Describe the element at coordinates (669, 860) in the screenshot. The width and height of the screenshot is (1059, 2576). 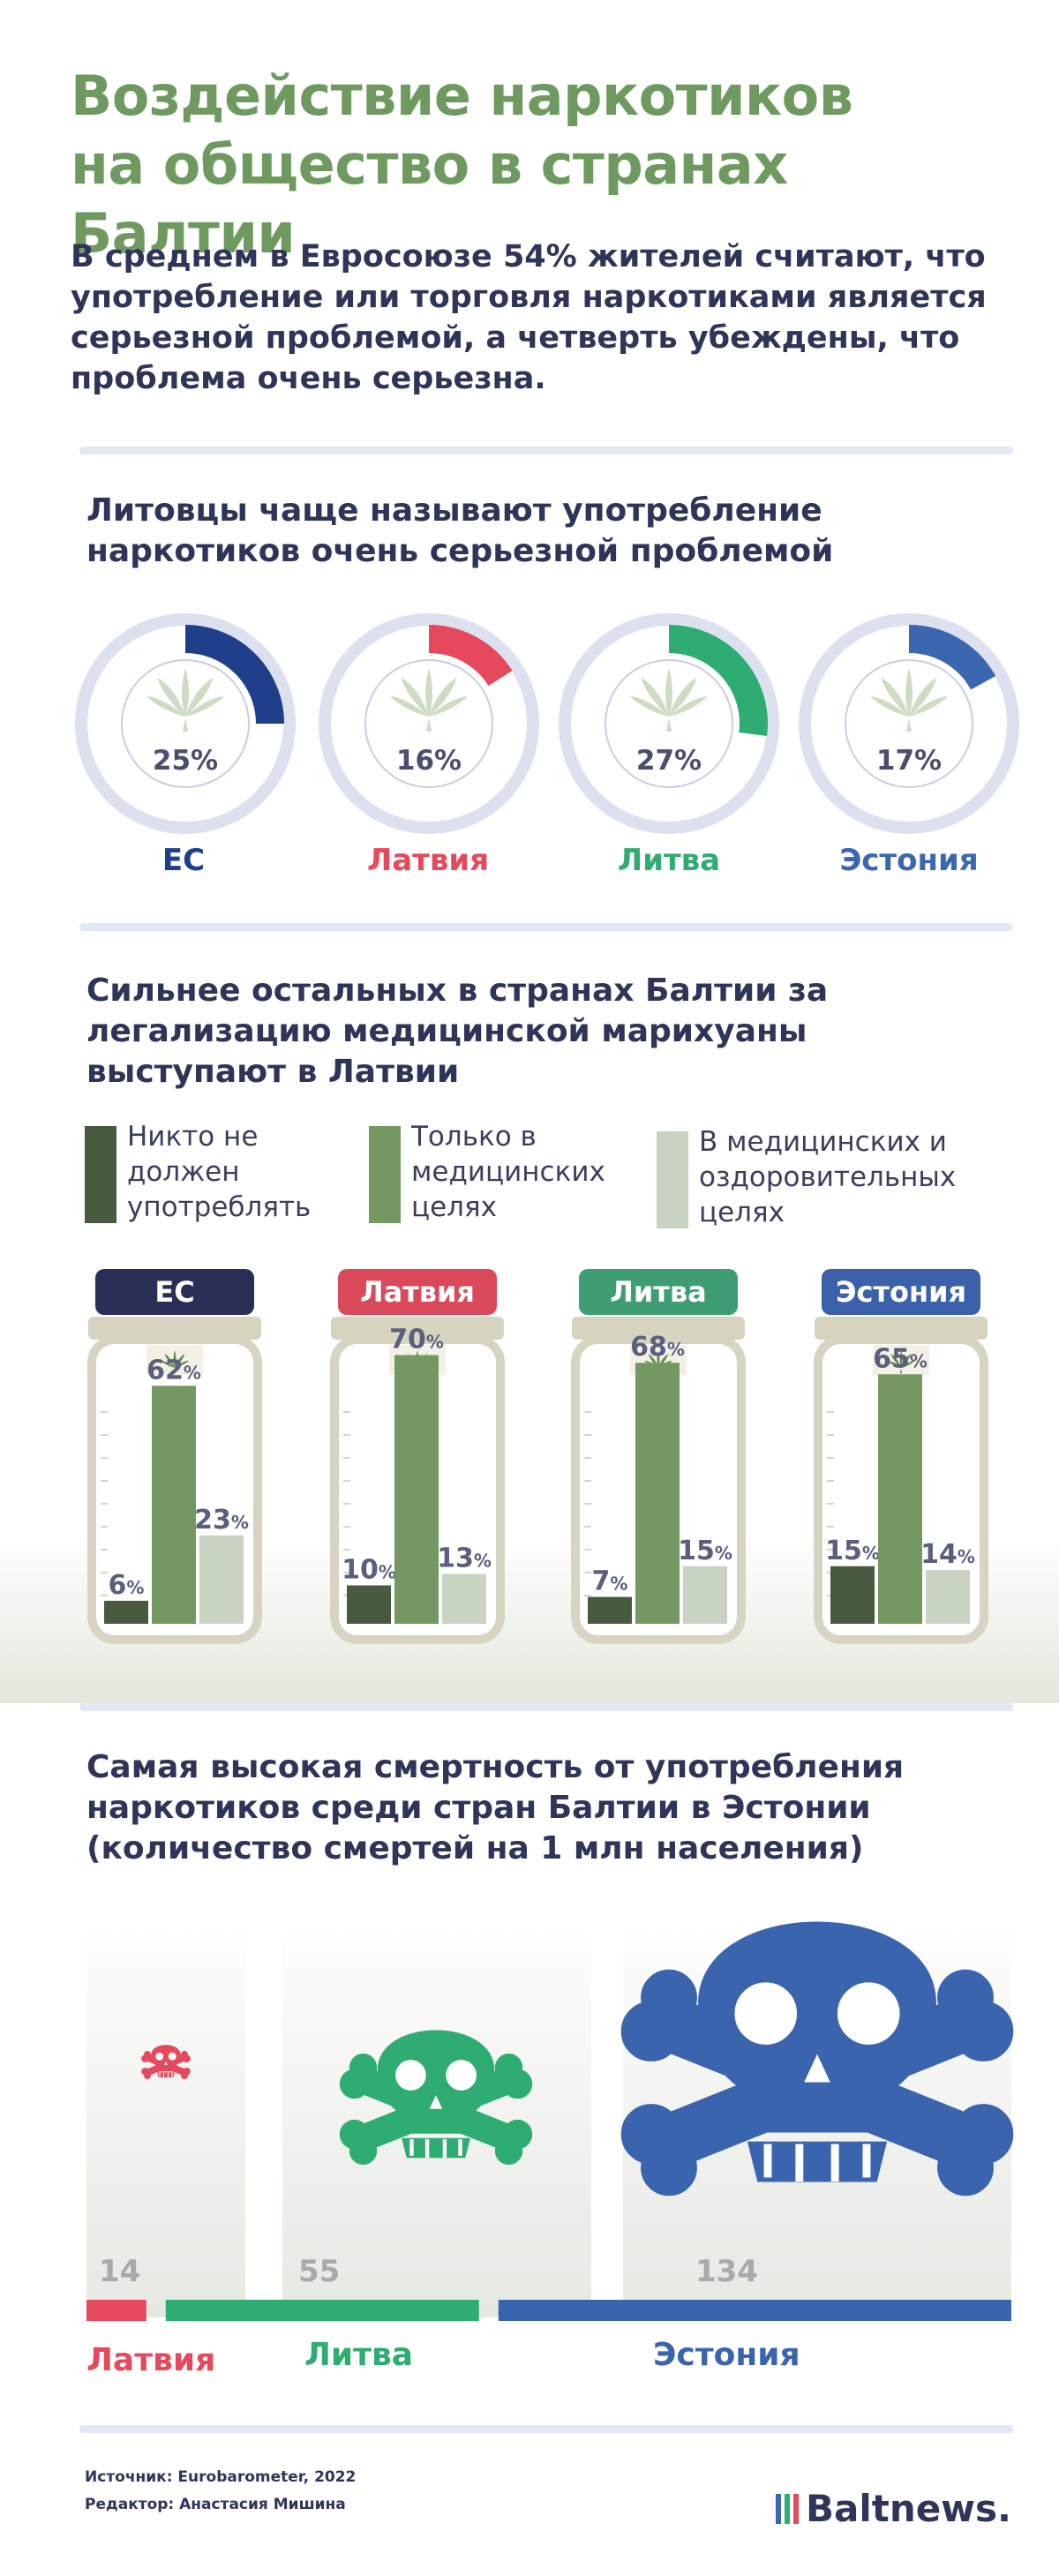
I see `ring-label-lithuania: Литва` at that location.